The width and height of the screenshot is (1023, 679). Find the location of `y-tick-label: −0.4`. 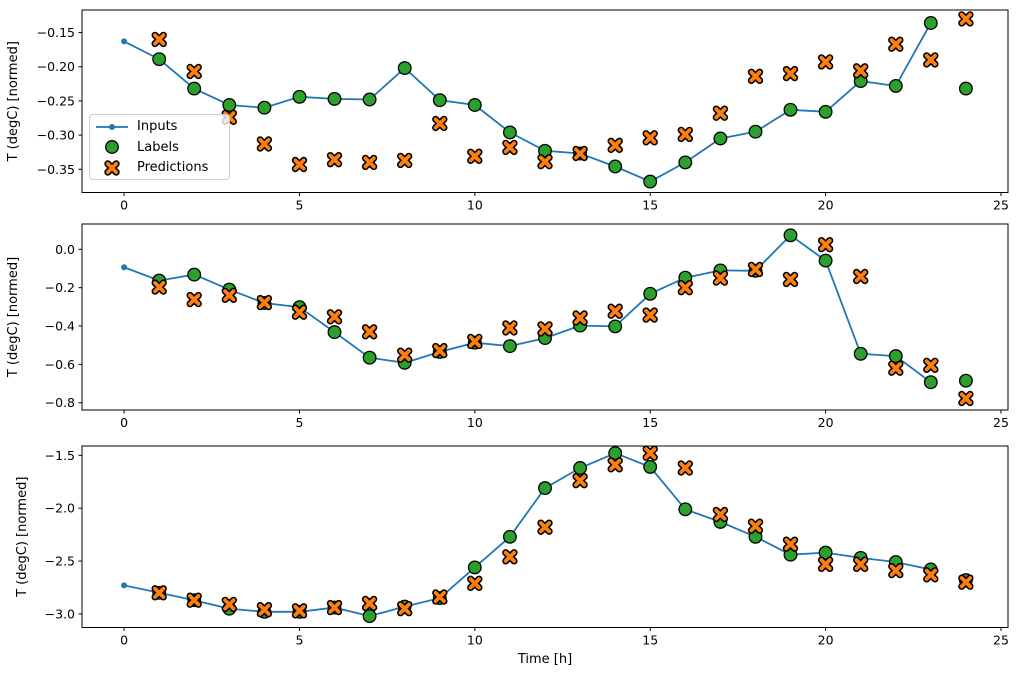

y-tick-label: −0.4 is located at coordinates (60, 326).